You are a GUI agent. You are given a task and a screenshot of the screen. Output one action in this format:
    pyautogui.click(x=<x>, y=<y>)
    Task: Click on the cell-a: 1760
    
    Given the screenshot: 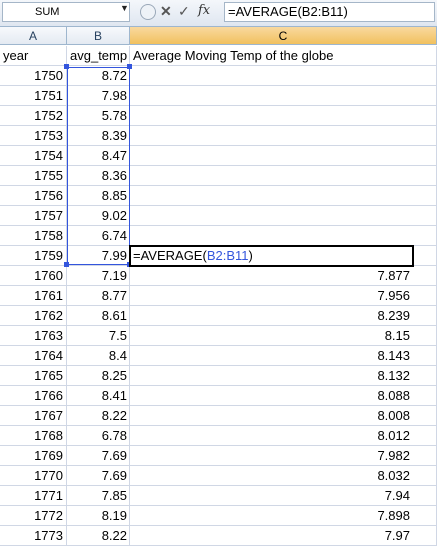 What is the action you would take?
    pyautogui.click(x=33, y=276)
    